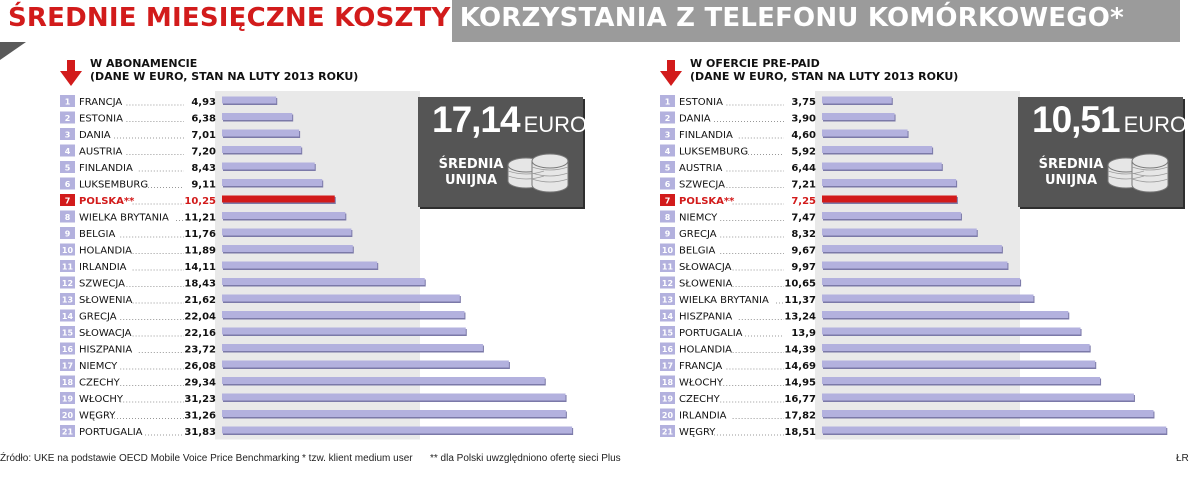 The width and height of the screenshot is (1200, 485). Describe the element at coordinates (698, 234) in the screenshot. I see `prepaid-category-label: GRECJA` at that location.